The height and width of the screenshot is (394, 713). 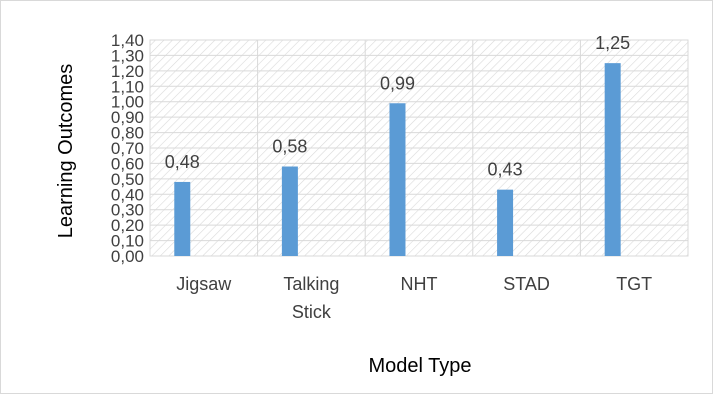 What do you see at coordinates (127, 86) in the screenshot?
I see `y-tick-label: 1,10` at bounding box center [127, 86].